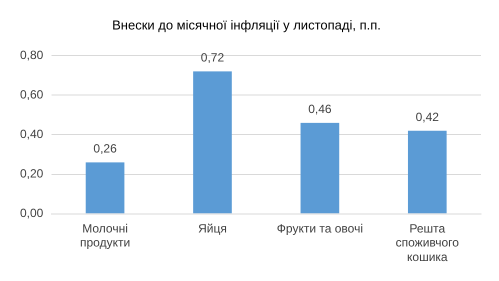  Describe the element at coordinates (32, 134) in the screenshot. I see `y-tick-label: 0,40` at that location.